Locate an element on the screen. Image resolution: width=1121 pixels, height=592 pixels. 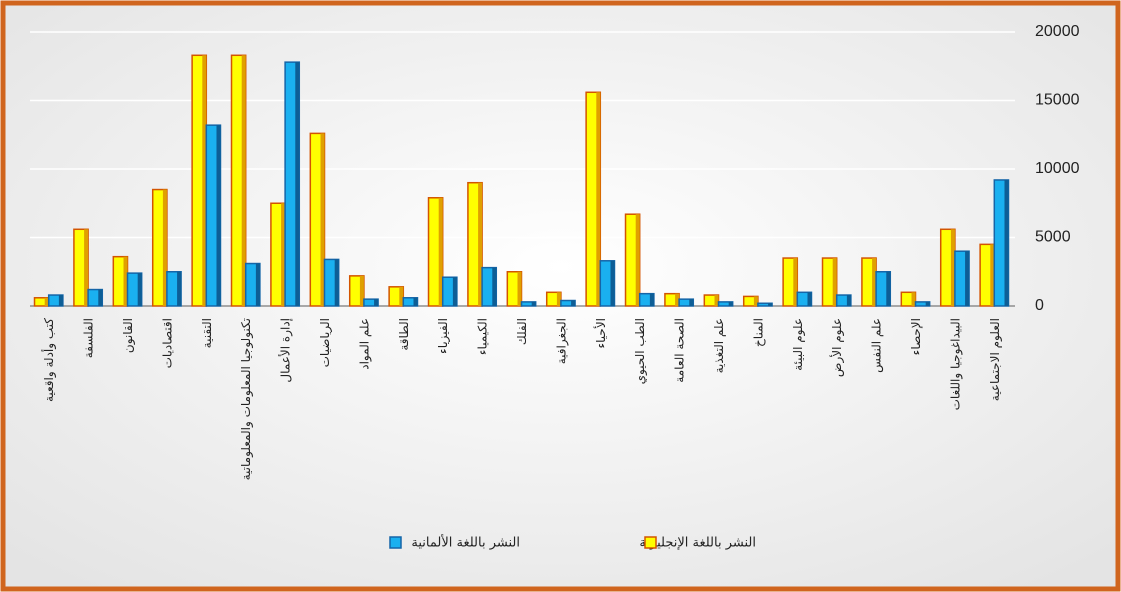
x-tick-label: القانون is located at coordinates (128, 335).